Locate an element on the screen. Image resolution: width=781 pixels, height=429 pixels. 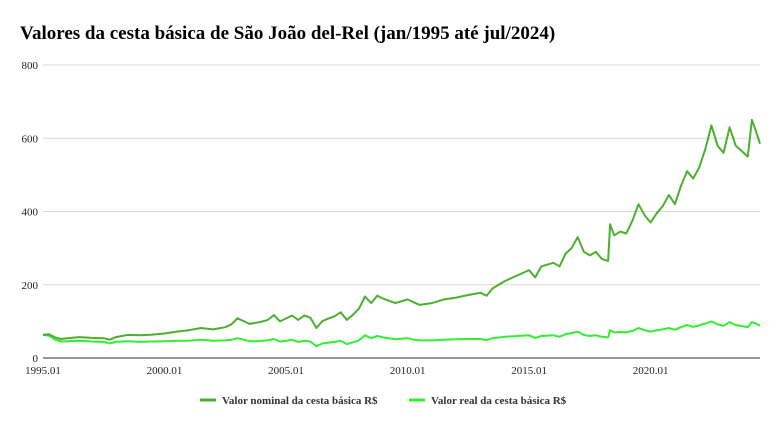
y-tick-label: 0 is located at coordinates (36, 359).